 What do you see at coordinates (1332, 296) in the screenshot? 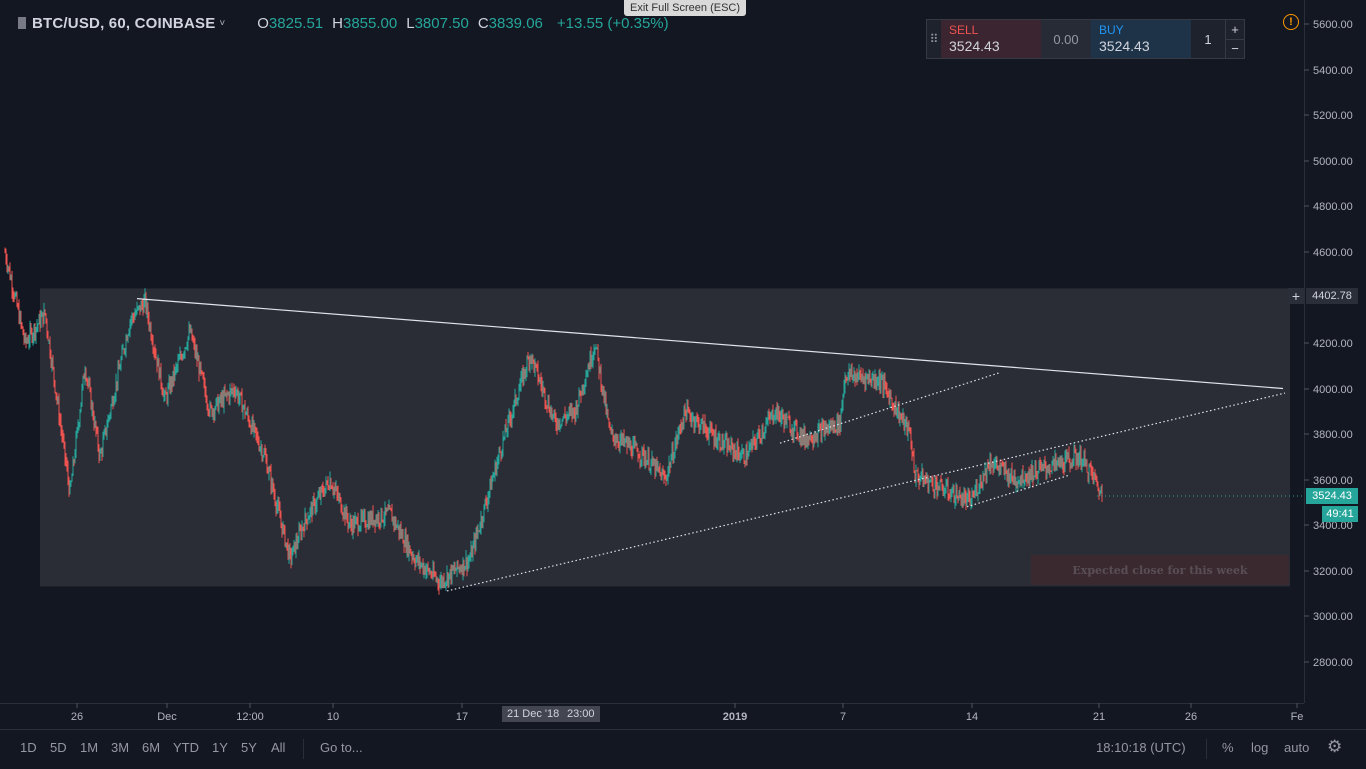
I see `cursor-price-label: 4402.78` at bounding box center [1332, 296].